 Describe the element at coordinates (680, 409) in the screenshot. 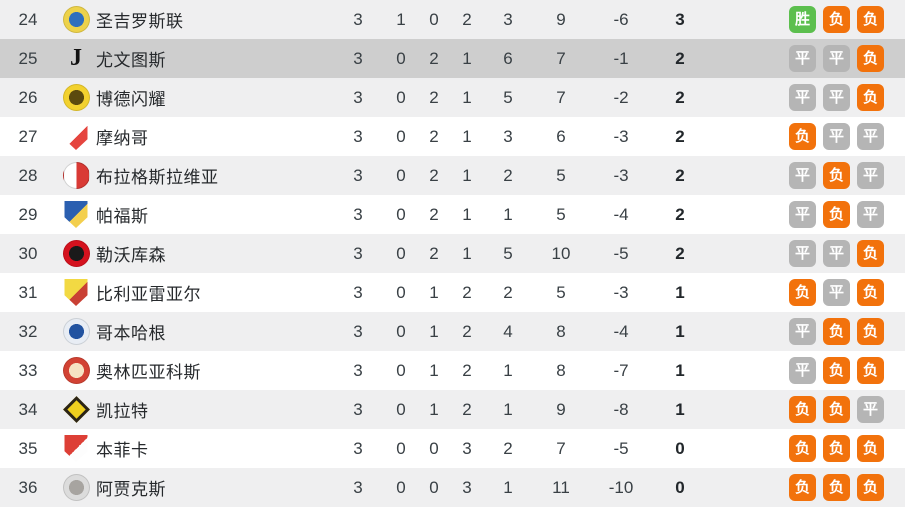

I see `points: 1` at that location.